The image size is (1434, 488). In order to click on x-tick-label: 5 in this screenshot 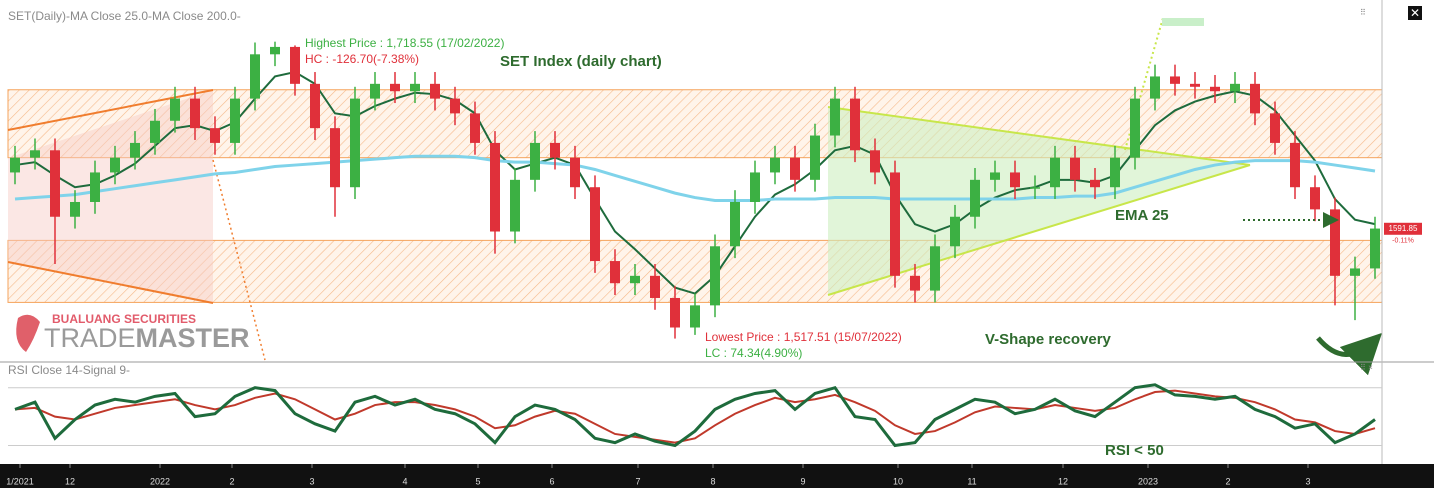, I will do `click(477, 481)`.